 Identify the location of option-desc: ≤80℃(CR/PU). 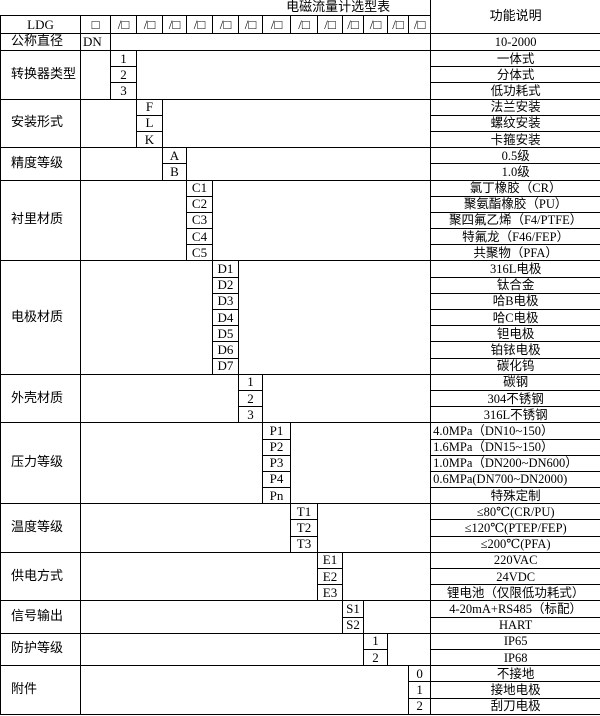
(515, 512).